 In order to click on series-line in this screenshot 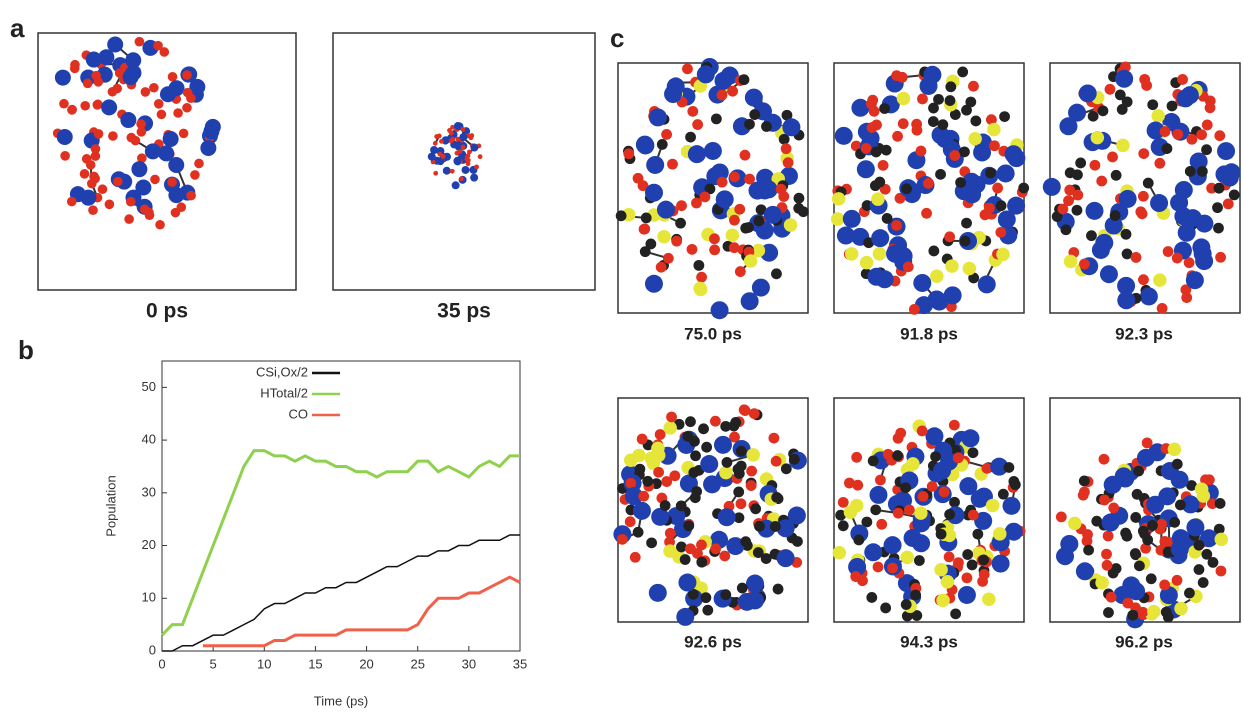, I will do `click(341, 543)`.